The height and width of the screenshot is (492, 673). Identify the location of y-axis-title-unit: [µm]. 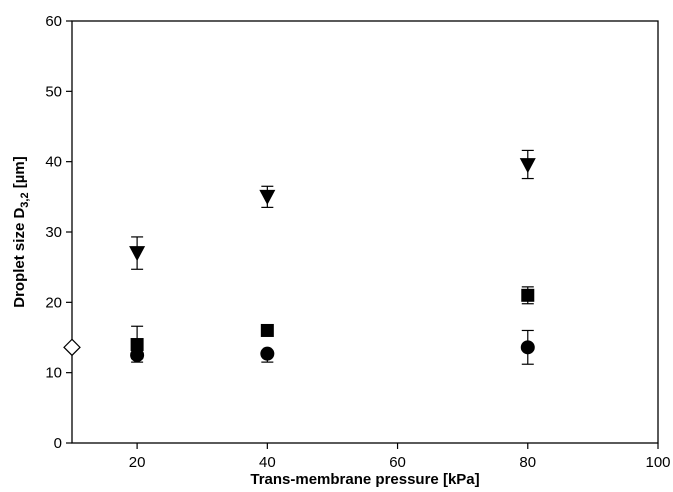
(19, 174).